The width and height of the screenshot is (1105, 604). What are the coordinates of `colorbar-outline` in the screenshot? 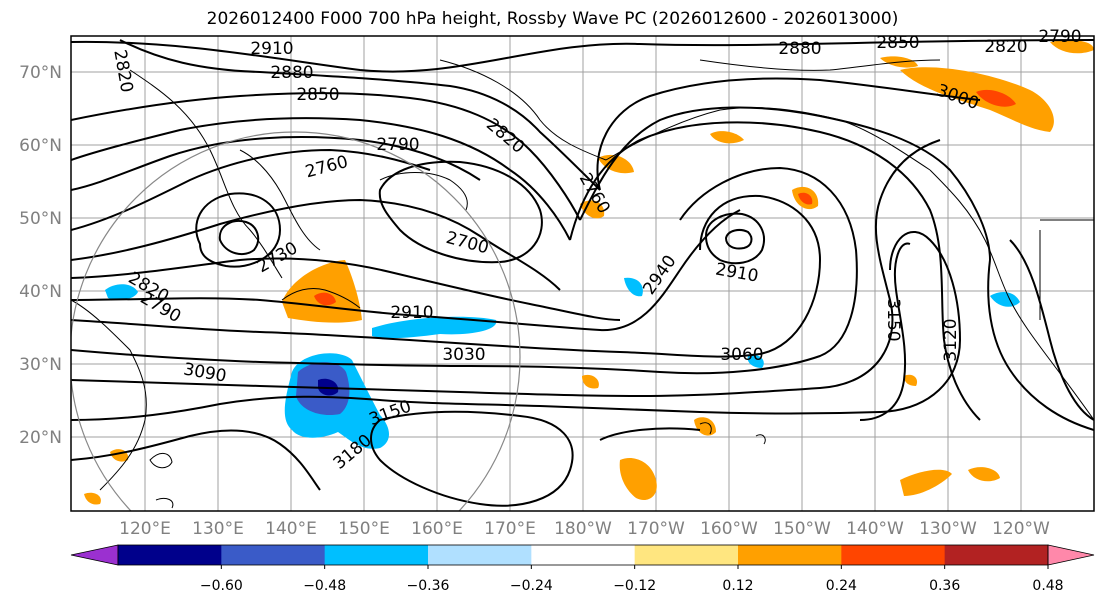 It's located at (583, 555).